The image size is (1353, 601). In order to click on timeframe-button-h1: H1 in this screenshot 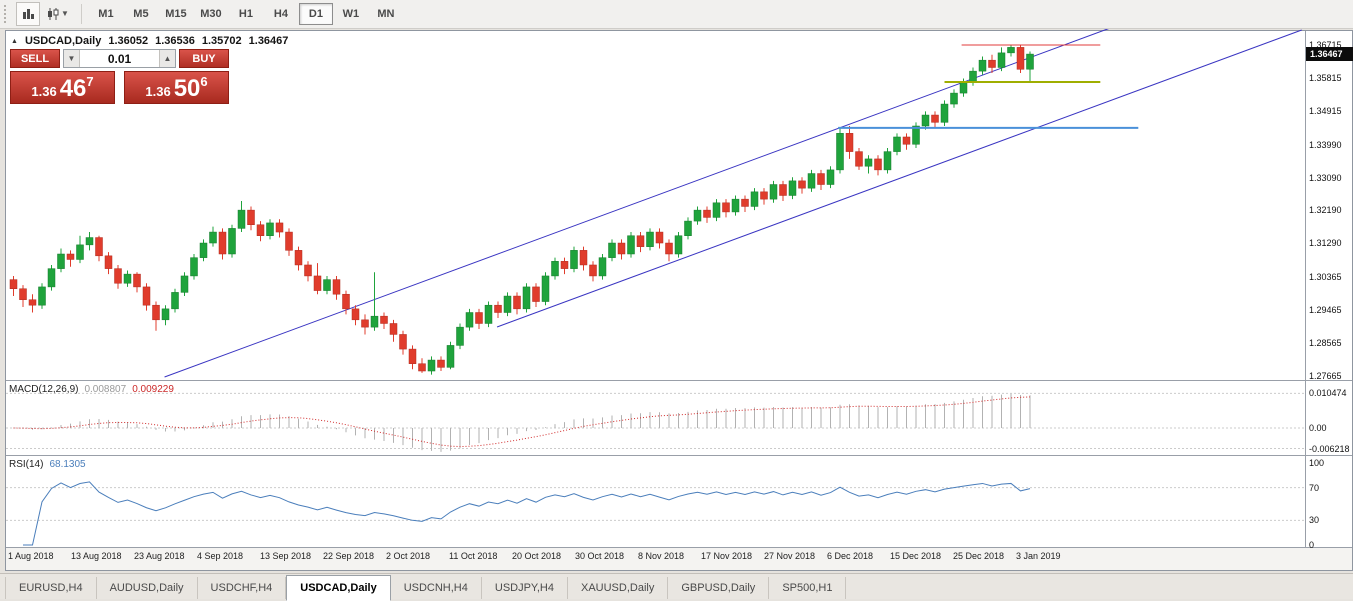, I will do `click(245, 14)`.